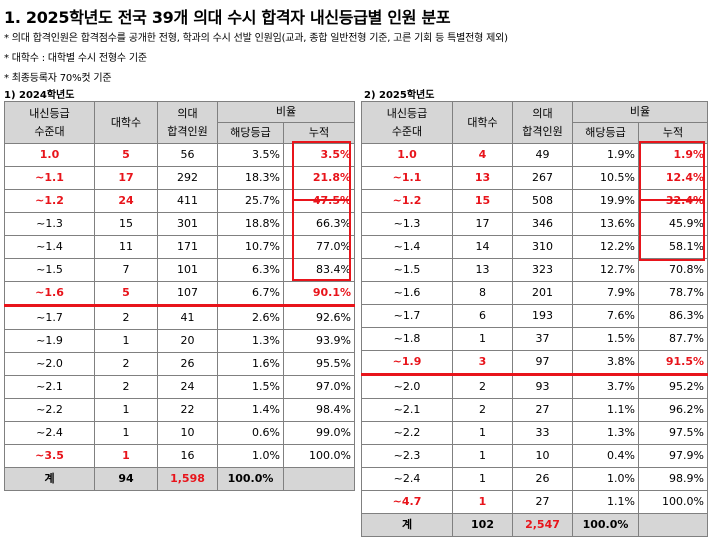 The image size is (710, 537). Describe the element at coordinates (319, 294) in the screenshot. I see `cell-cum: 90.1%` at that location.